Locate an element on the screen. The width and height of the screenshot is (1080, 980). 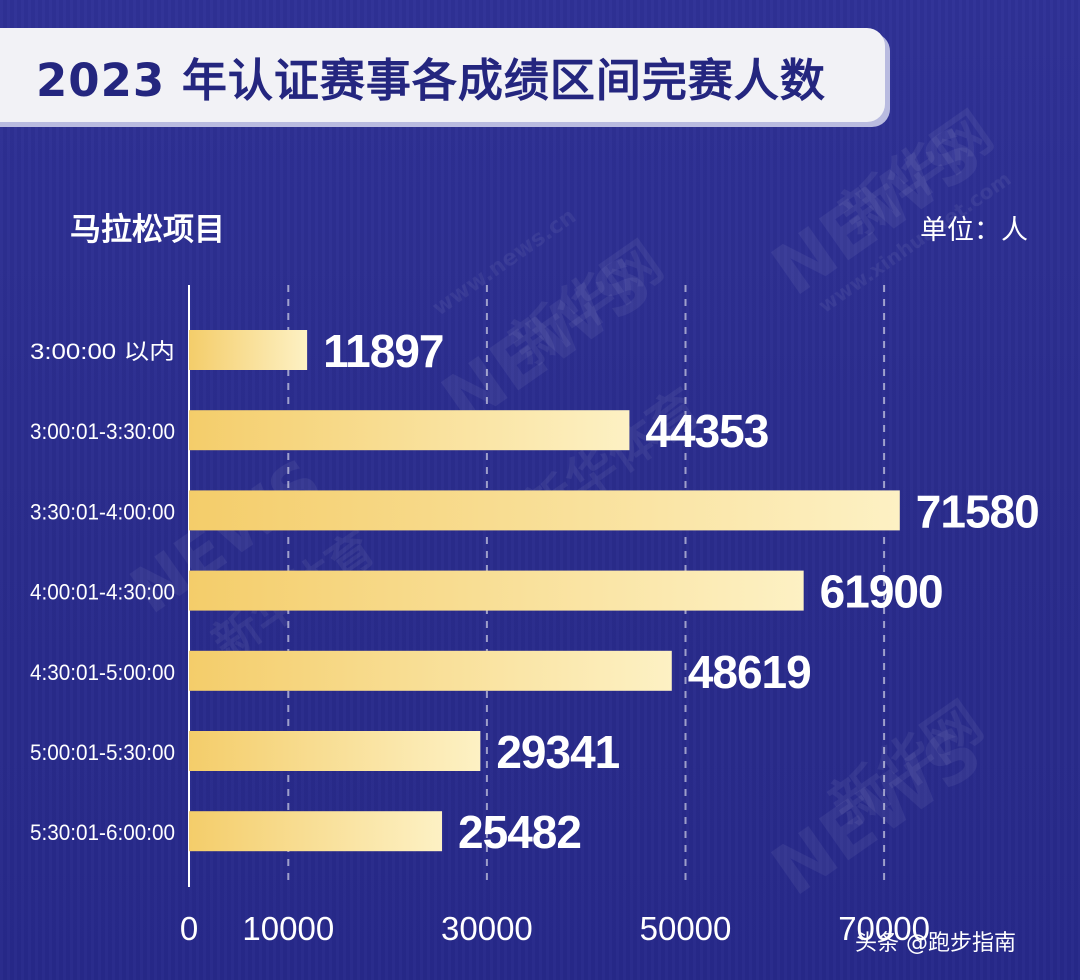
x-tick-label-50000: 50000 is located at coordinates (686, 928).